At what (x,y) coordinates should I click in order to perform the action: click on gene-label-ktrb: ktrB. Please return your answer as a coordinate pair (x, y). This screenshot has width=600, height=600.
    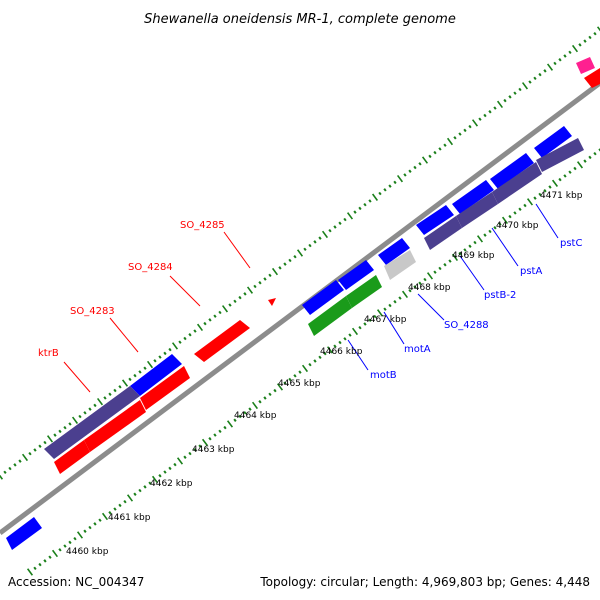
    Looking at the image, I should click on (48, 353).